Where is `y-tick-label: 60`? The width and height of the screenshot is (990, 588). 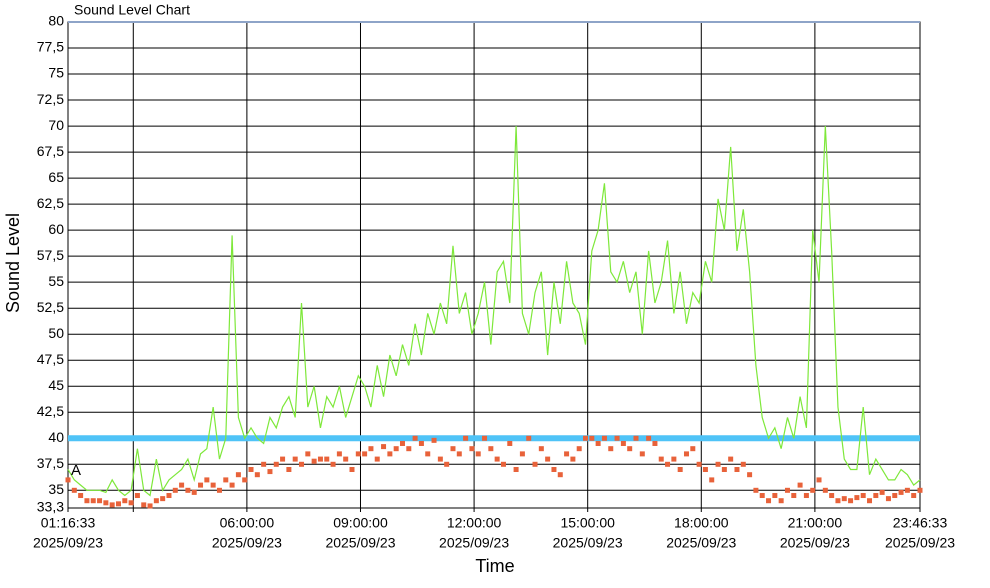
y-tick-label: 60 is located at coordinates (56, 229).